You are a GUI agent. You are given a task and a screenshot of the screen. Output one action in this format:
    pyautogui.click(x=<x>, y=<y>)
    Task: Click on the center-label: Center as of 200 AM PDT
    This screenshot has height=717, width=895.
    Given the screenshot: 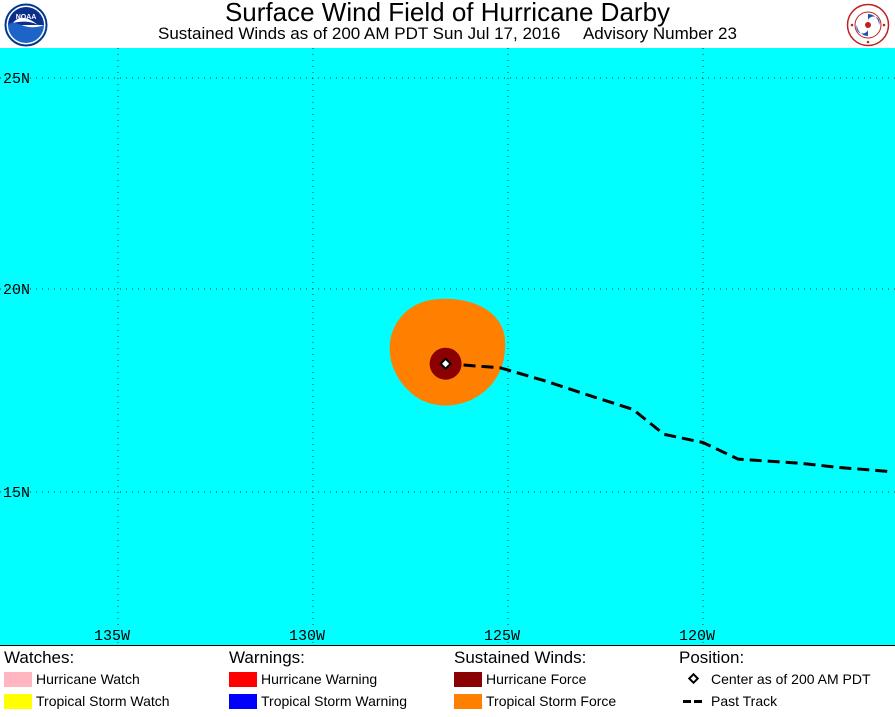 What is the action you would take?
    pyautogui.click(x=791, y=679)
    